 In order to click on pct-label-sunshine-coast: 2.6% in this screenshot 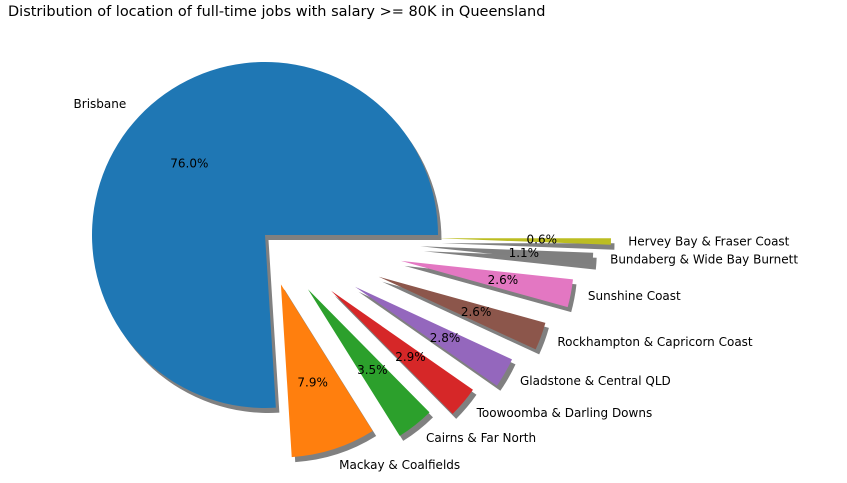, I will do `click(503, 280)`.